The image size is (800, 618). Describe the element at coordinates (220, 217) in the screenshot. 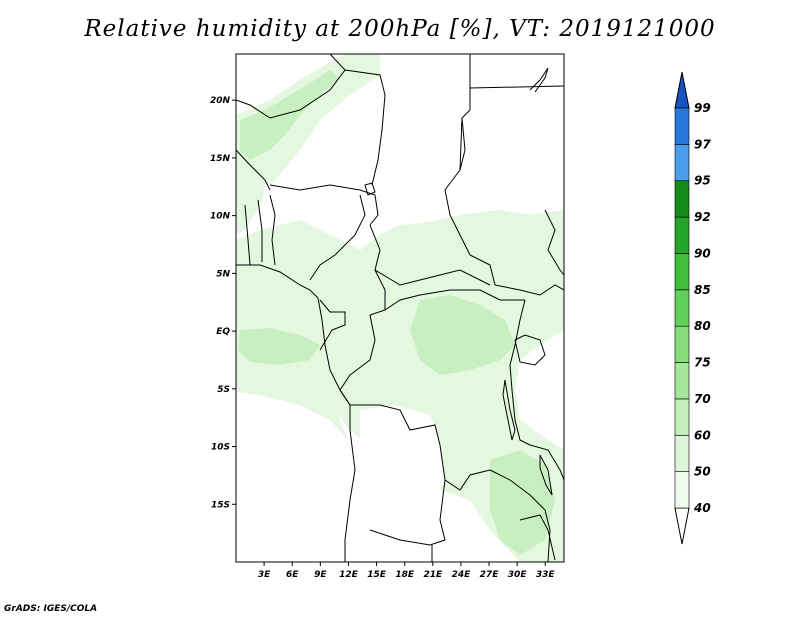

I see `lat-tick-label: 10N` at that location.